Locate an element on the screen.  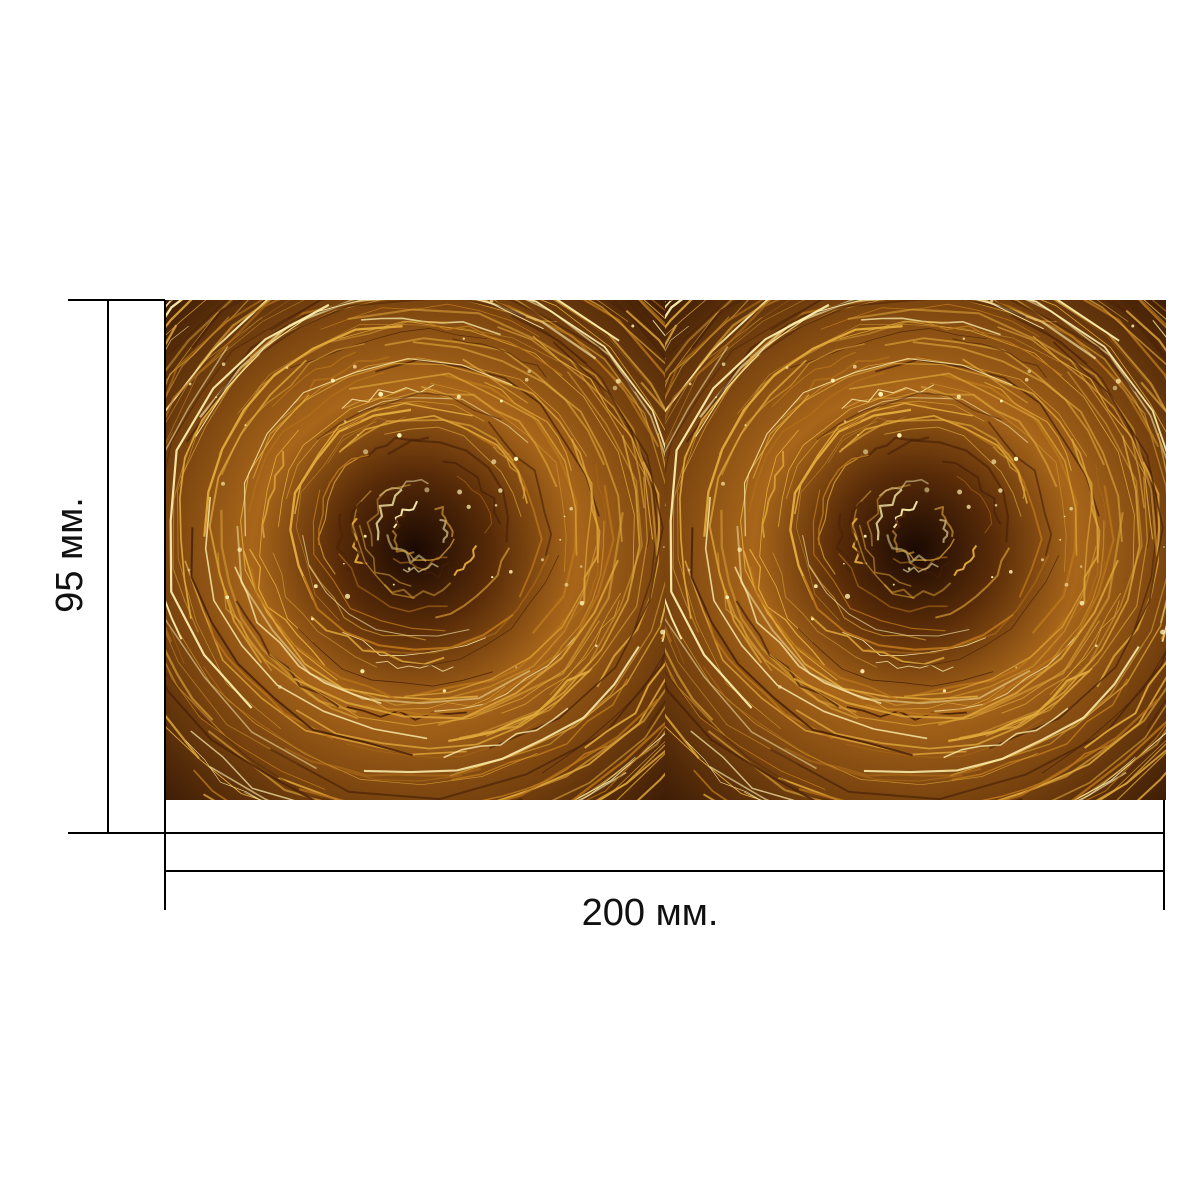
height-label: 95 мм. is located at coordinates (70, 555).